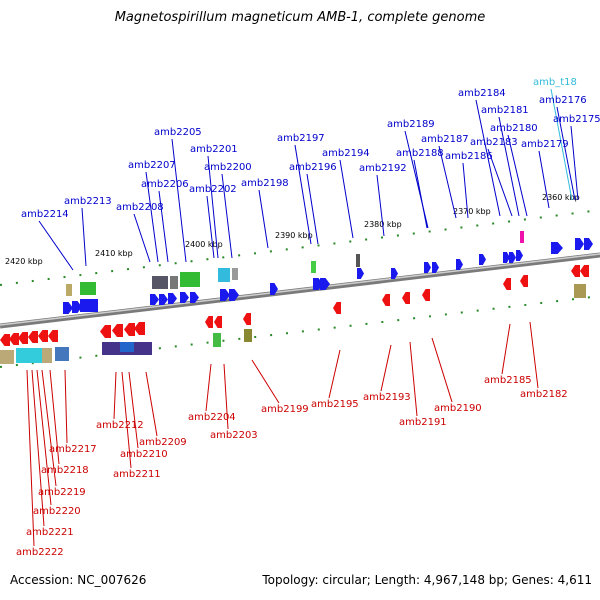 This screenshot has height=600, width=600. Describe the element at coordinates (301, 138) in the screenshot. I see `forward-gene-label: amb2197` at that location.